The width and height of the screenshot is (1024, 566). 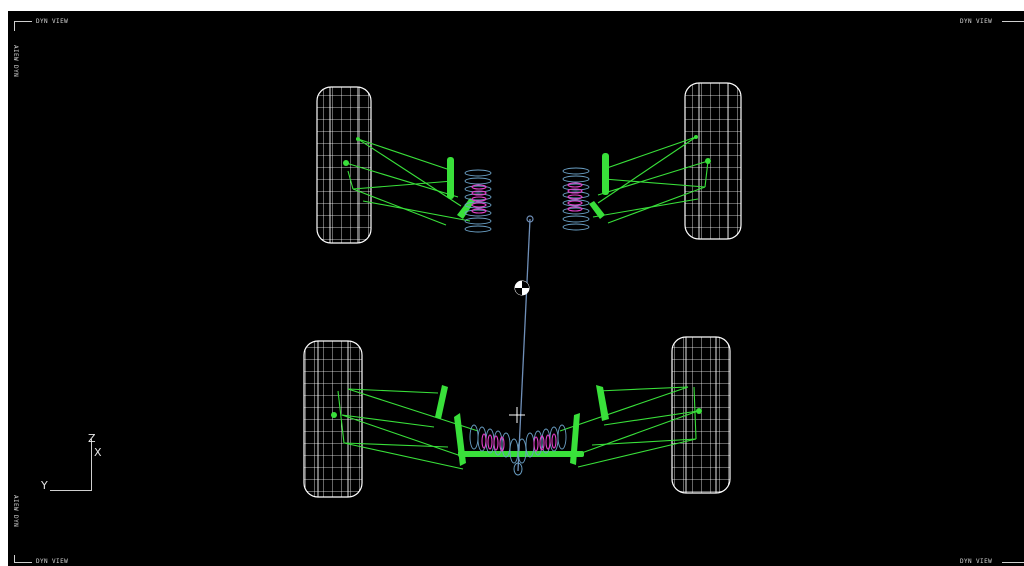 What do you see at coordinates (52, 21) in the screenshot?
I see `top-left-view-label: DYN VIEW` at bounding box center [52, 21].